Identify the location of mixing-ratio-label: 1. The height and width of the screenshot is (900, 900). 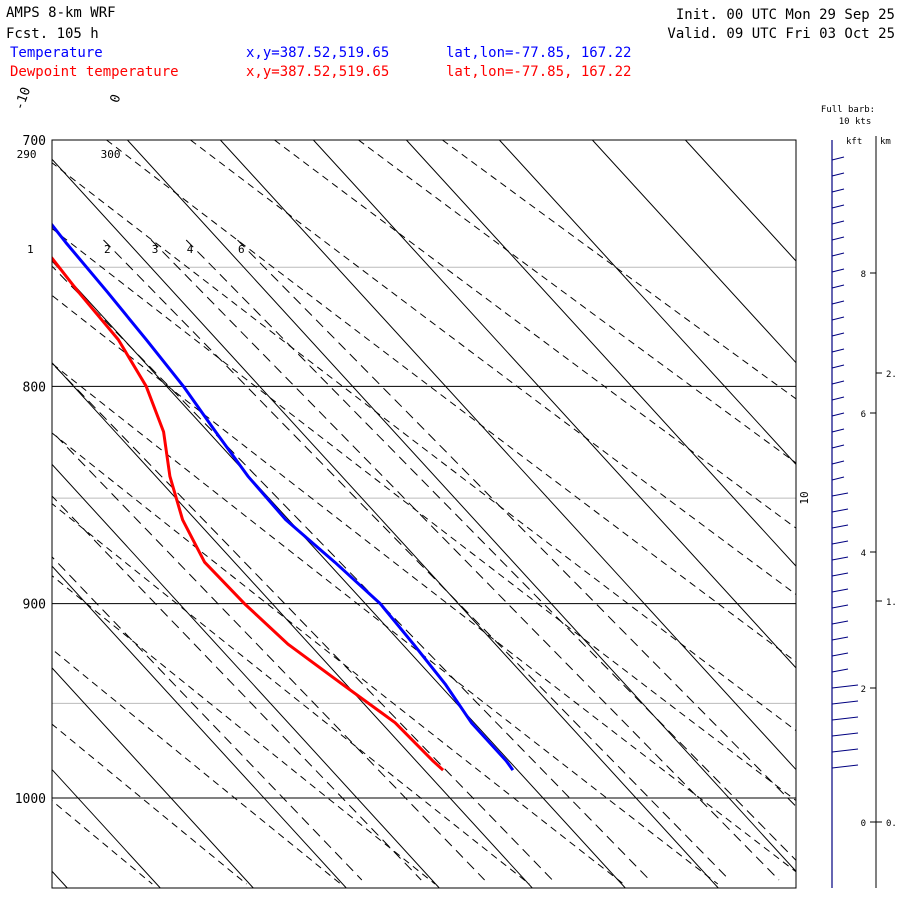
(30, 249).